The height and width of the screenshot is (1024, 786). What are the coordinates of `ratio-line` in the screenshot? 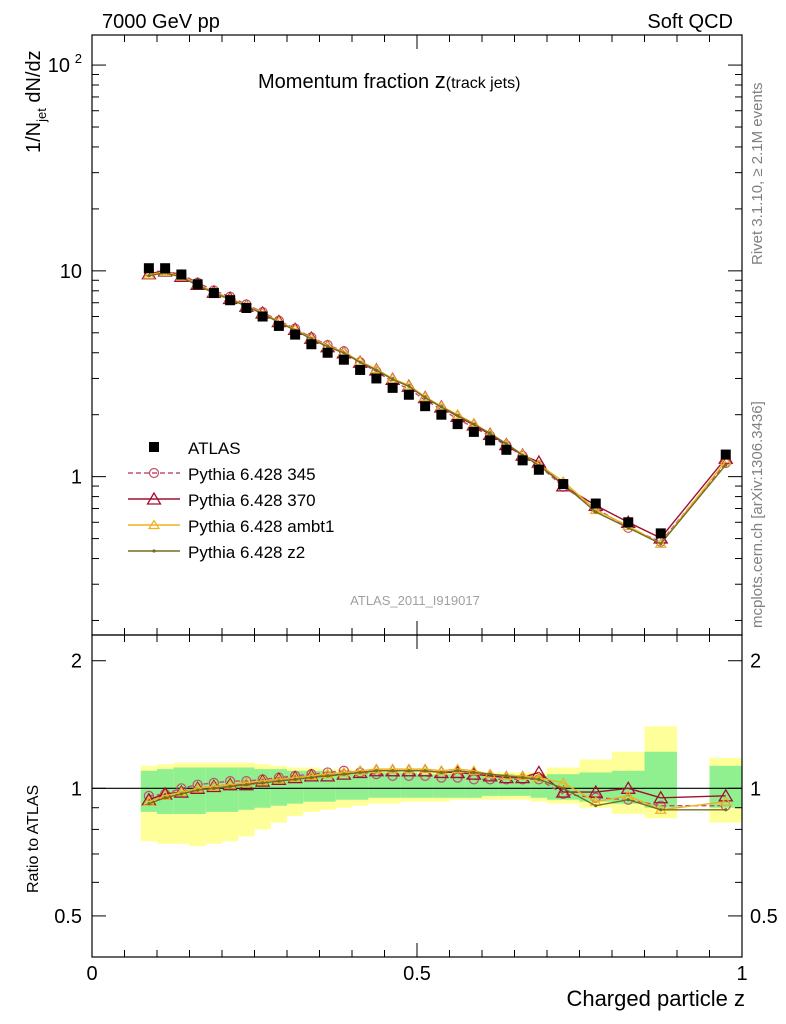 It's located at (437, 788).